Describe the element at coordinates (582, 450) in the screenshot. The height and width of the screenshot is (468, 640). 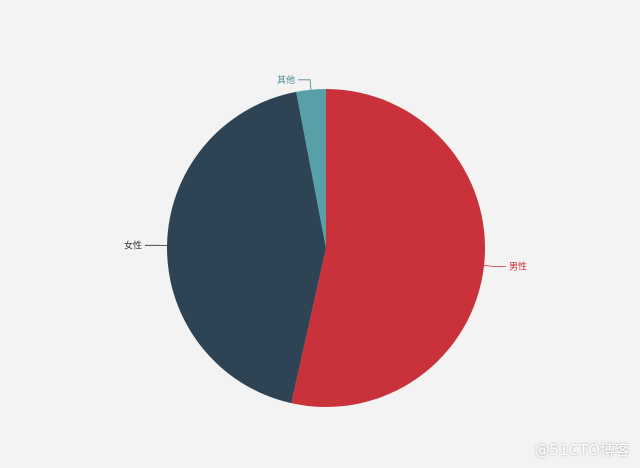
I see `watermark: @51CTO博客` at that location.